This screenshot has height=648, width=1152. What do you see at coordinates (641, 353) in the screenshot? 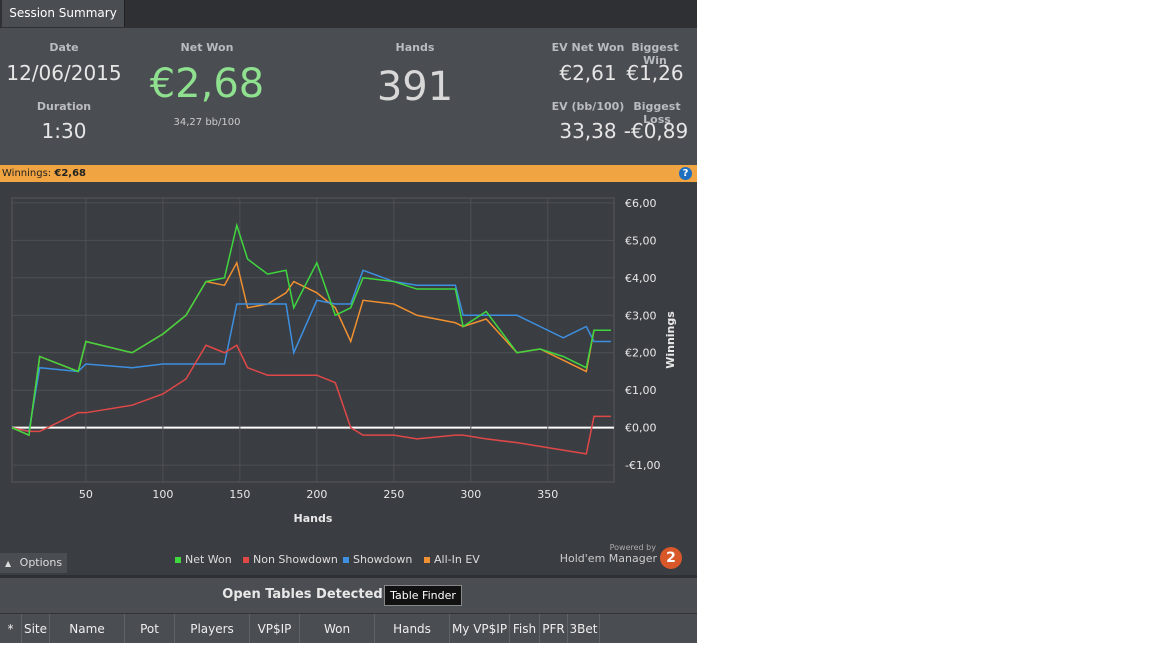
I see `y-tick-label: €2,00` at bounding box center [641, 353].